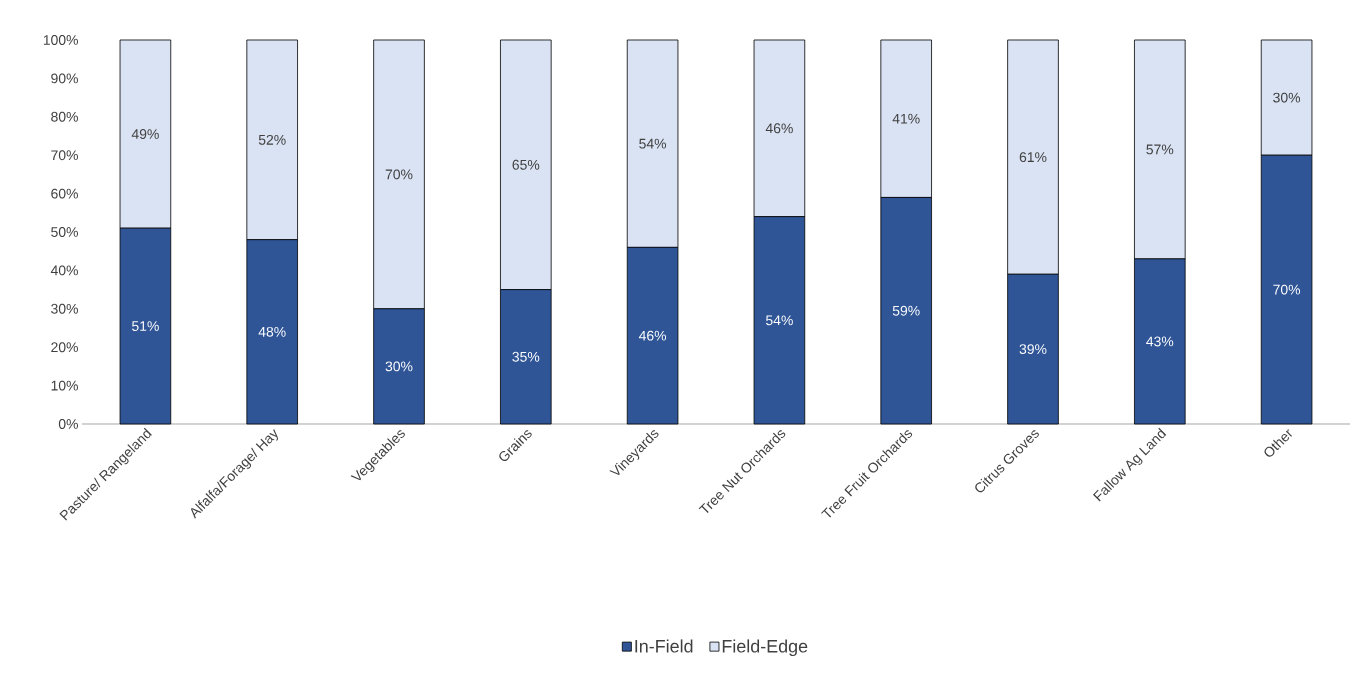  I want to click on legend-label: In-Field, so click(664, 646).